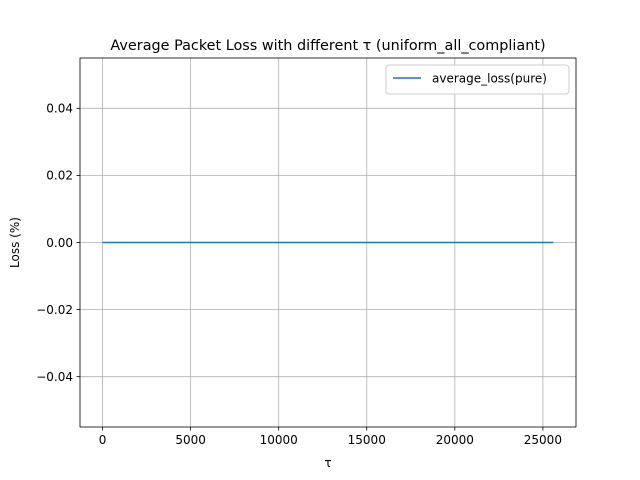 This screenshot has width=640, height=480. What do you see at coordinates (103, 440) in the screenshot?
I see `x-tick-label: 0` at bounding box center [103, 440].